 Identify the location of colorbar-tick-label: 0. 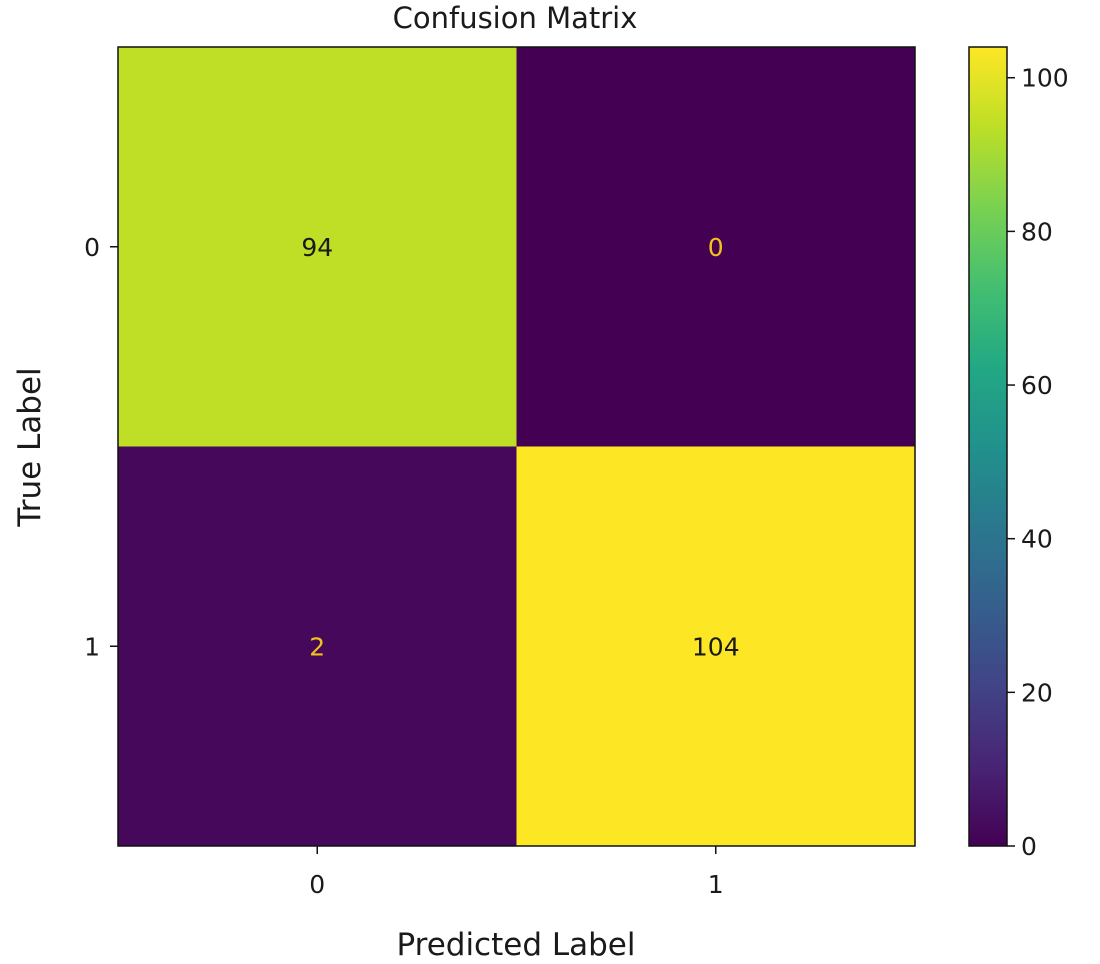
(1029, 846).